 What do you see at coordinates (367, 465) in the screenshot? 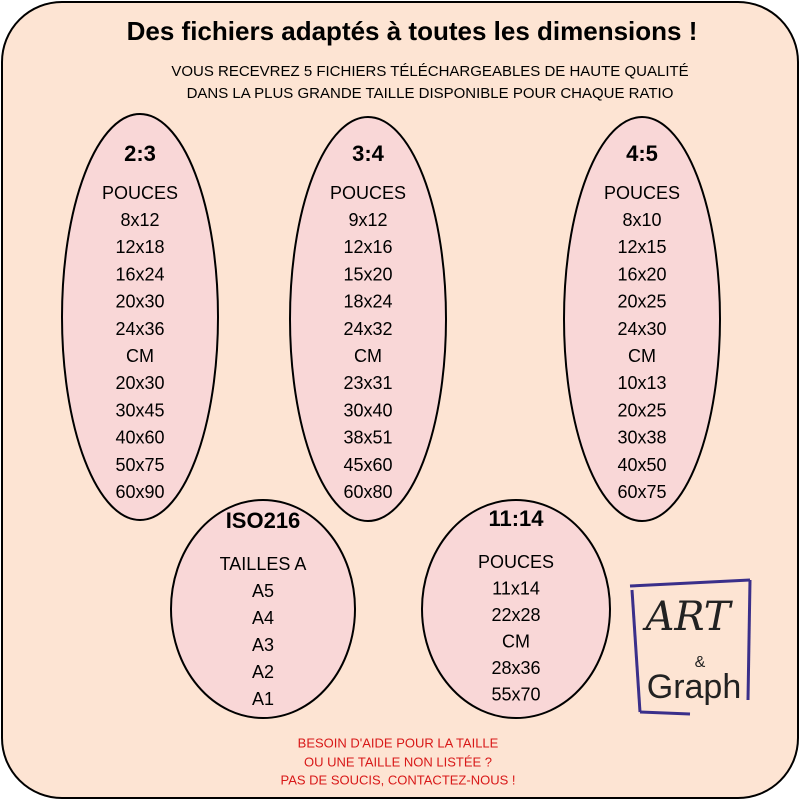
I see `size-item: 45x60` at bounding box center [367, 465].